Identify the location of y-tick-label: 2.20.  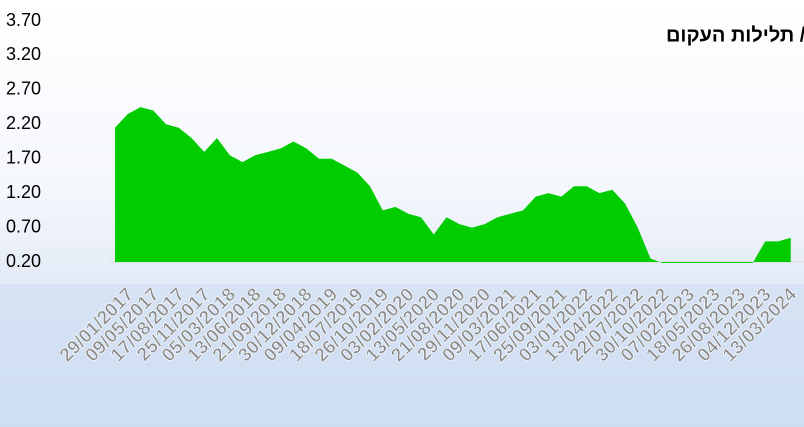
(23, 123).